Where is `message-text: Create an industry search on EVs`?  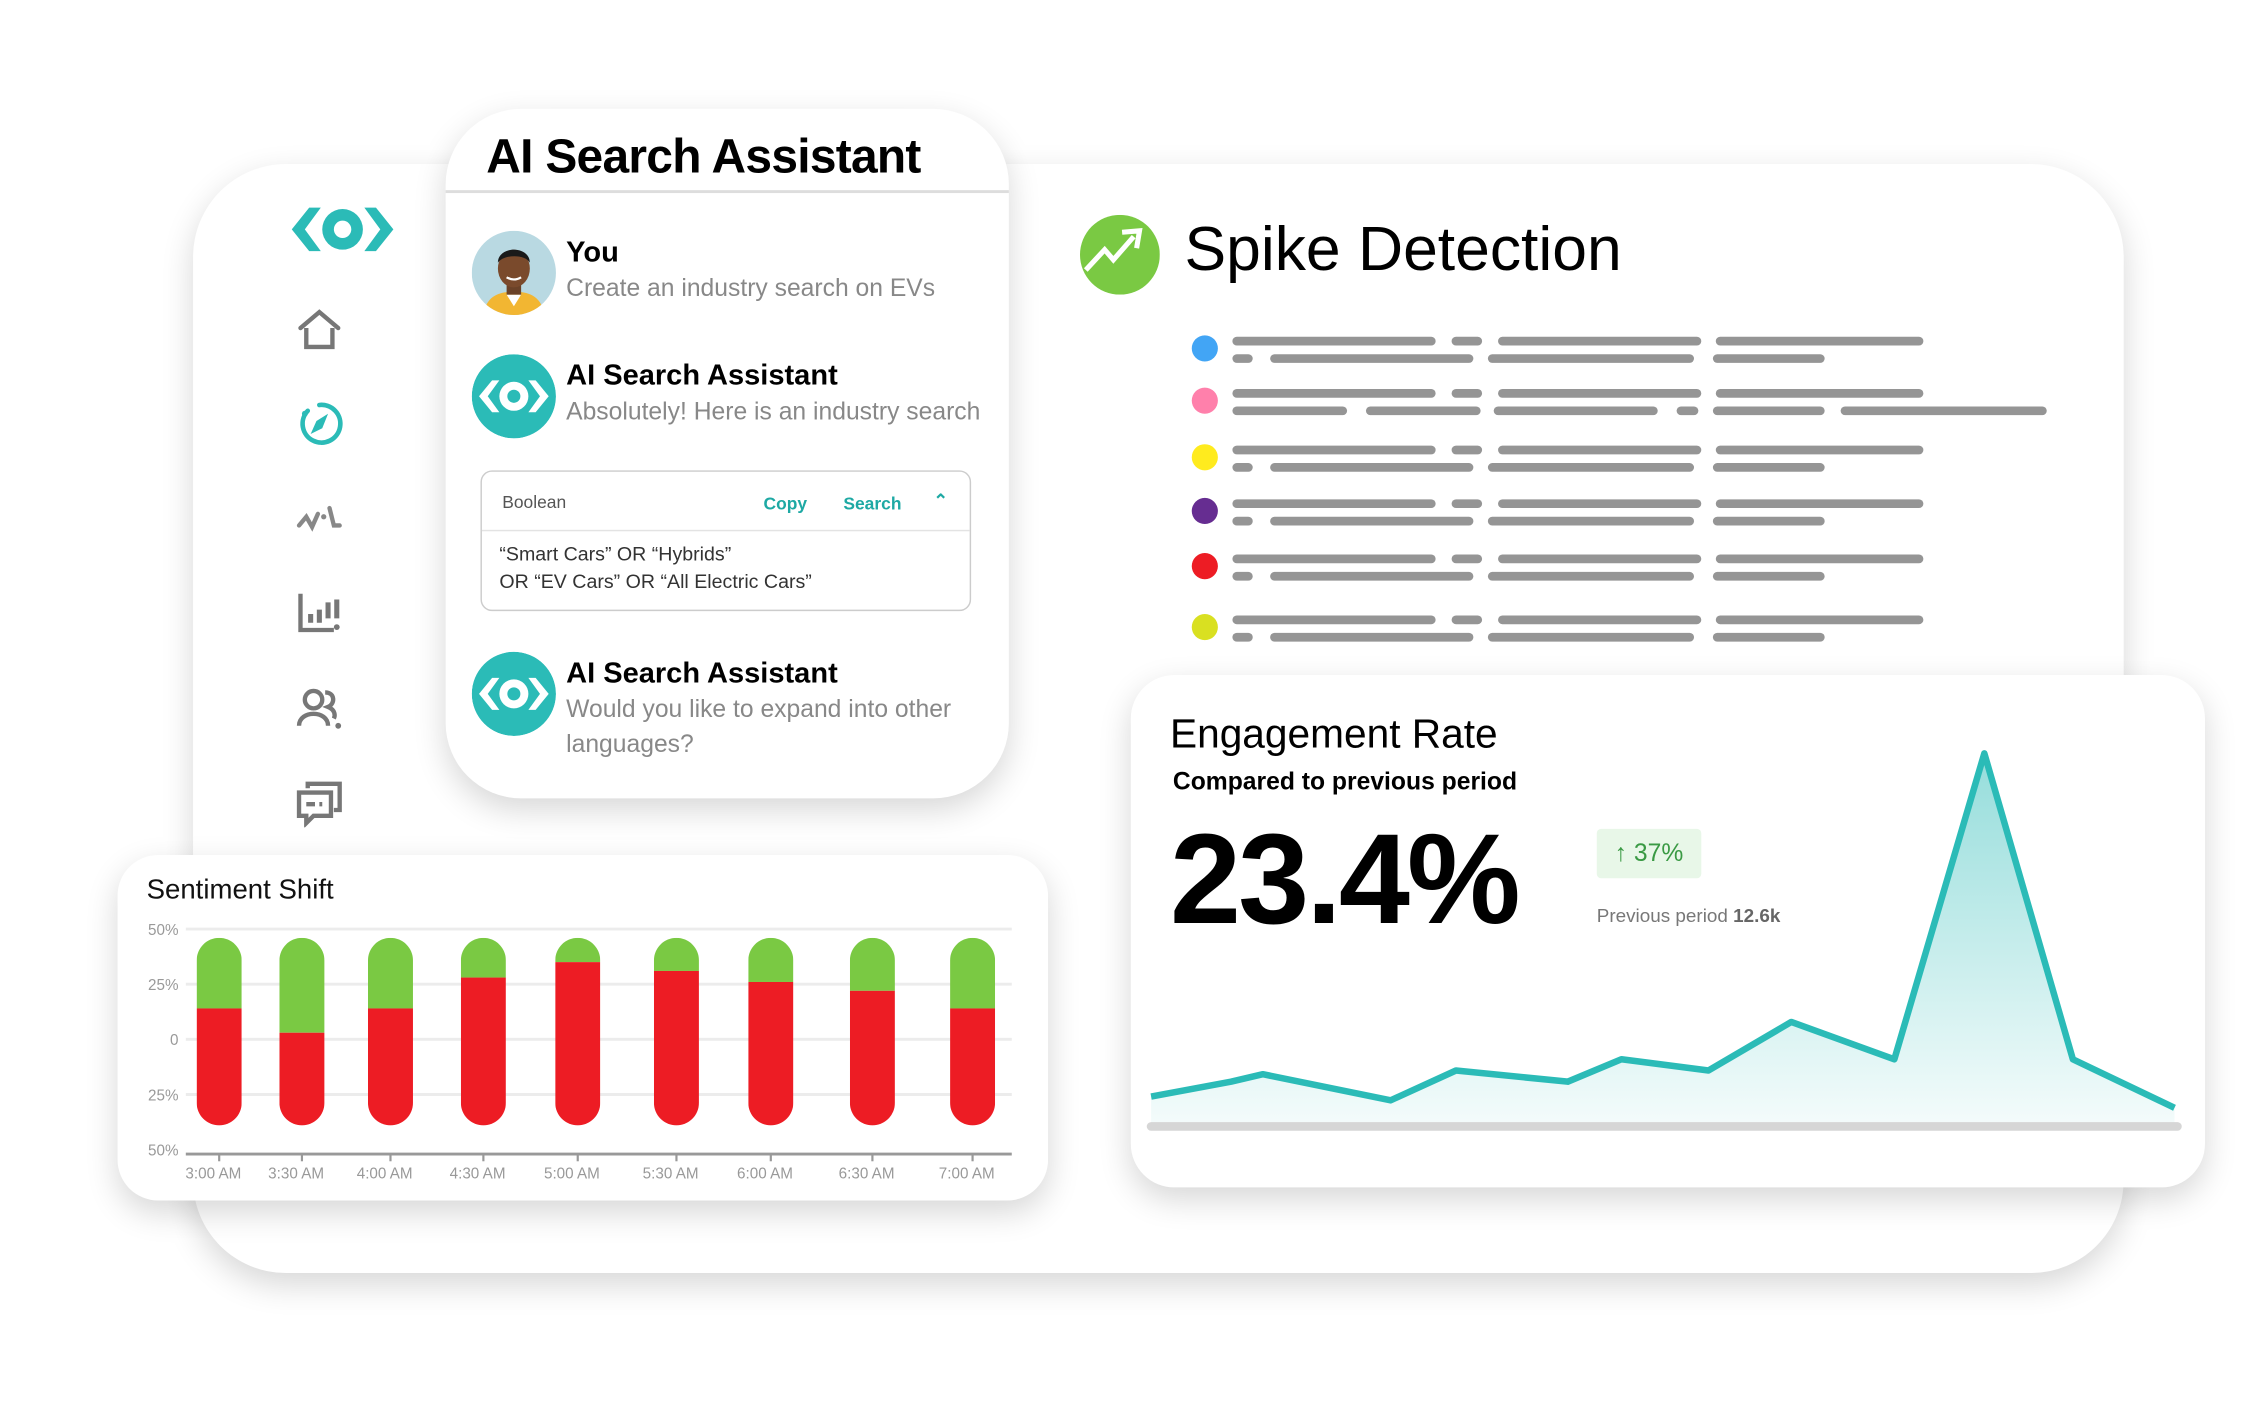
message-text: Create an industry search on EVs is located at coordinates (751, 288).